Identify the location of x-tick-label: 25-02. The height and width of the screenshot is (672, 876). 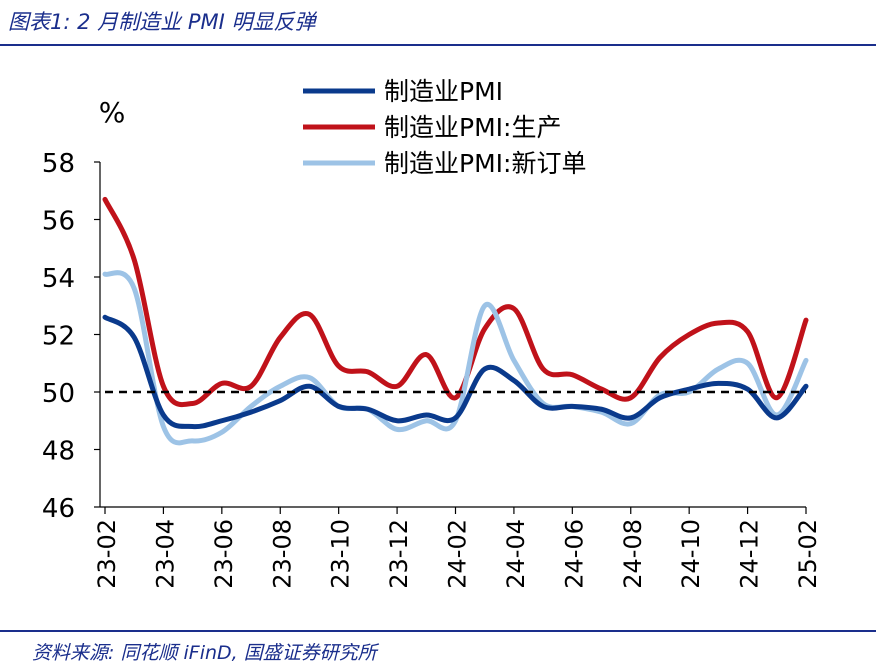
(808, 554).